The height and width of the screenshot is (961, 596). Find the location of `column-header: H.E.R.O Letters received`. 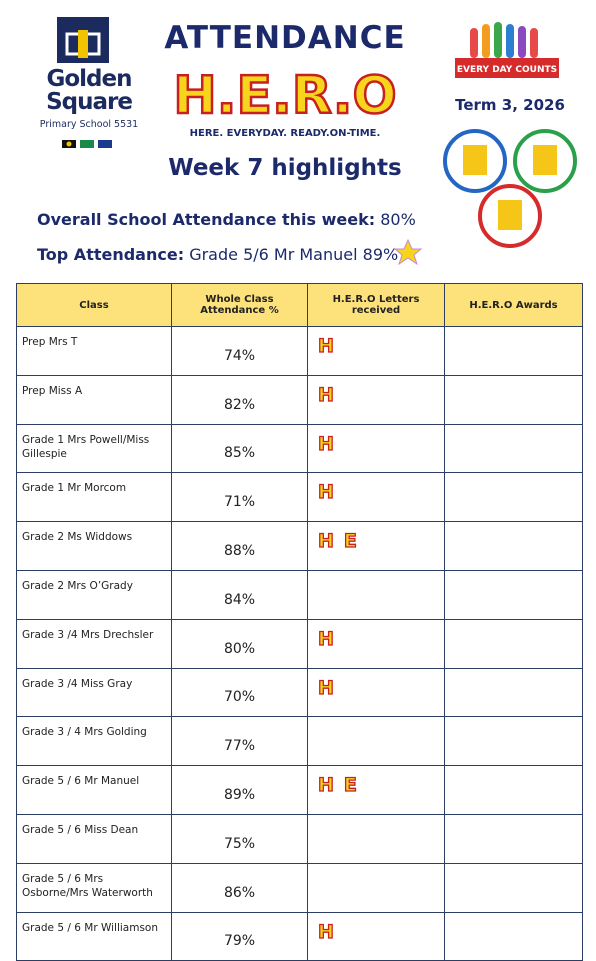

column-header: H.E.R.O Letters received is located at coordinates (376, 305).